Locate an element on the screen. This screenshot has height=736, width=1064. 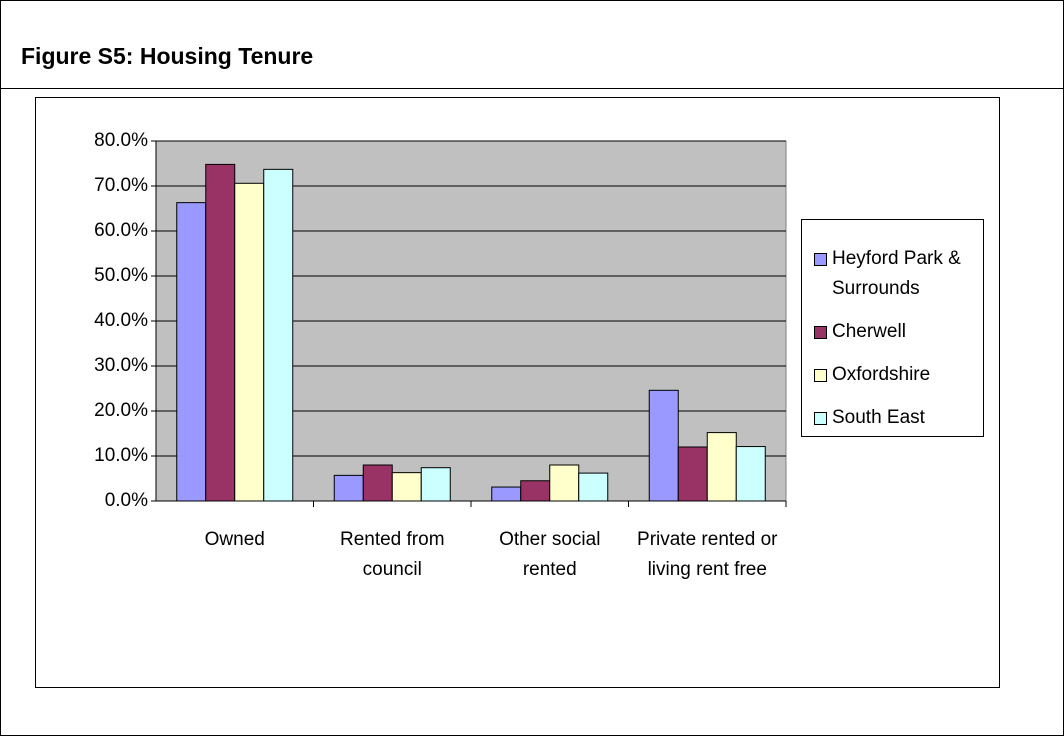
y-tick-label: 40.0% is located at coordinates (121, 320).